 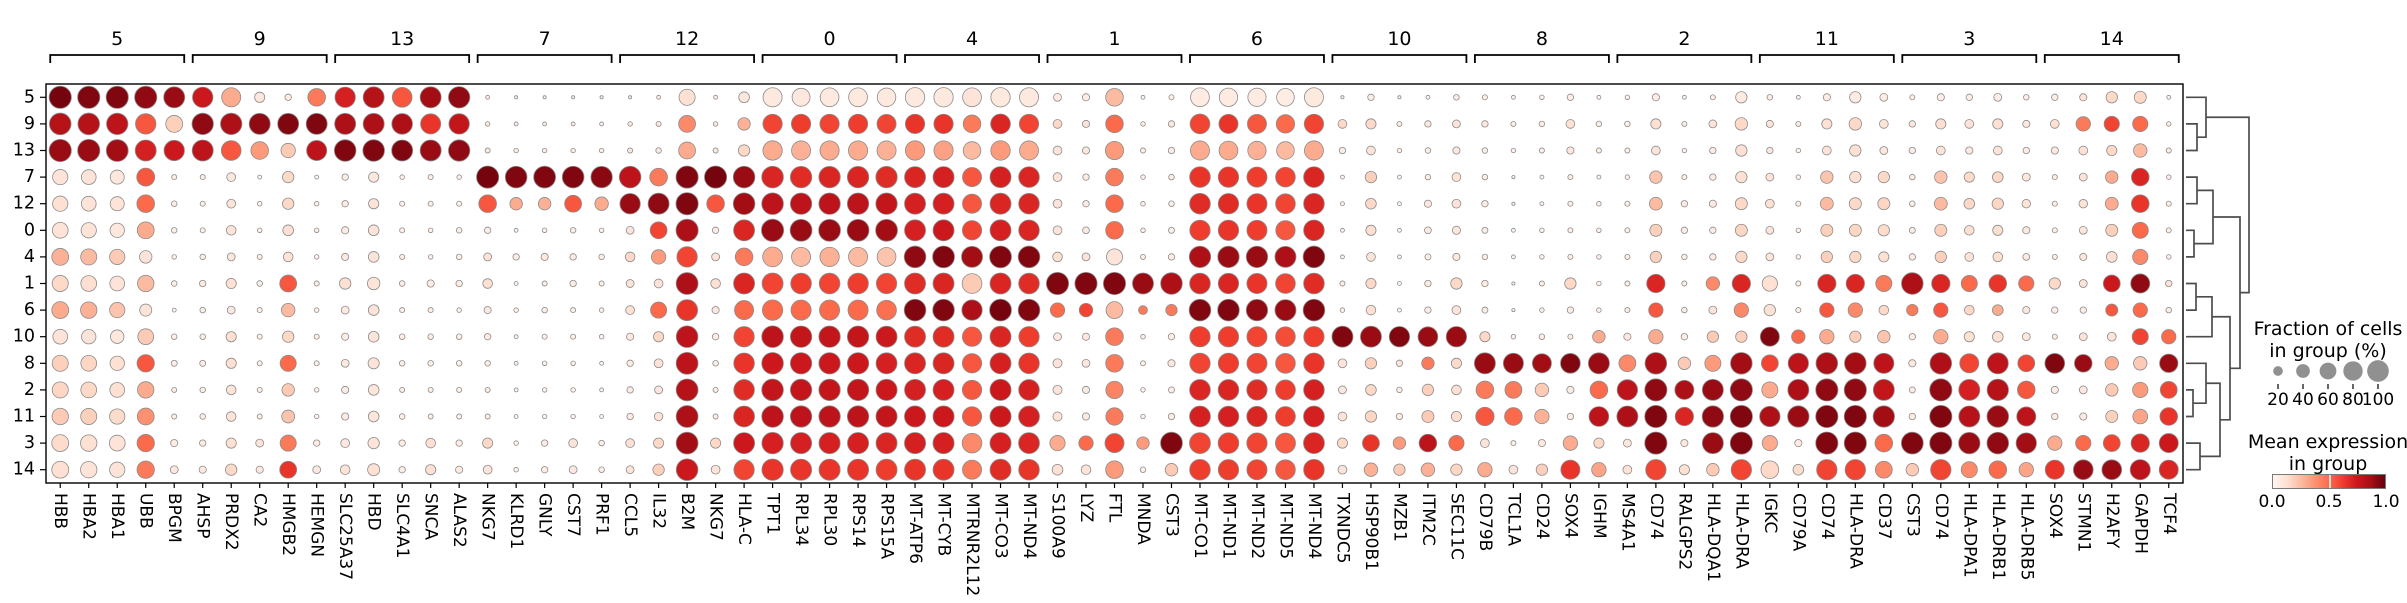 What do you see at coordinates (687, 511) in the screenshot?
I see `gene-label: B2M` at bounding box center [687, 511].